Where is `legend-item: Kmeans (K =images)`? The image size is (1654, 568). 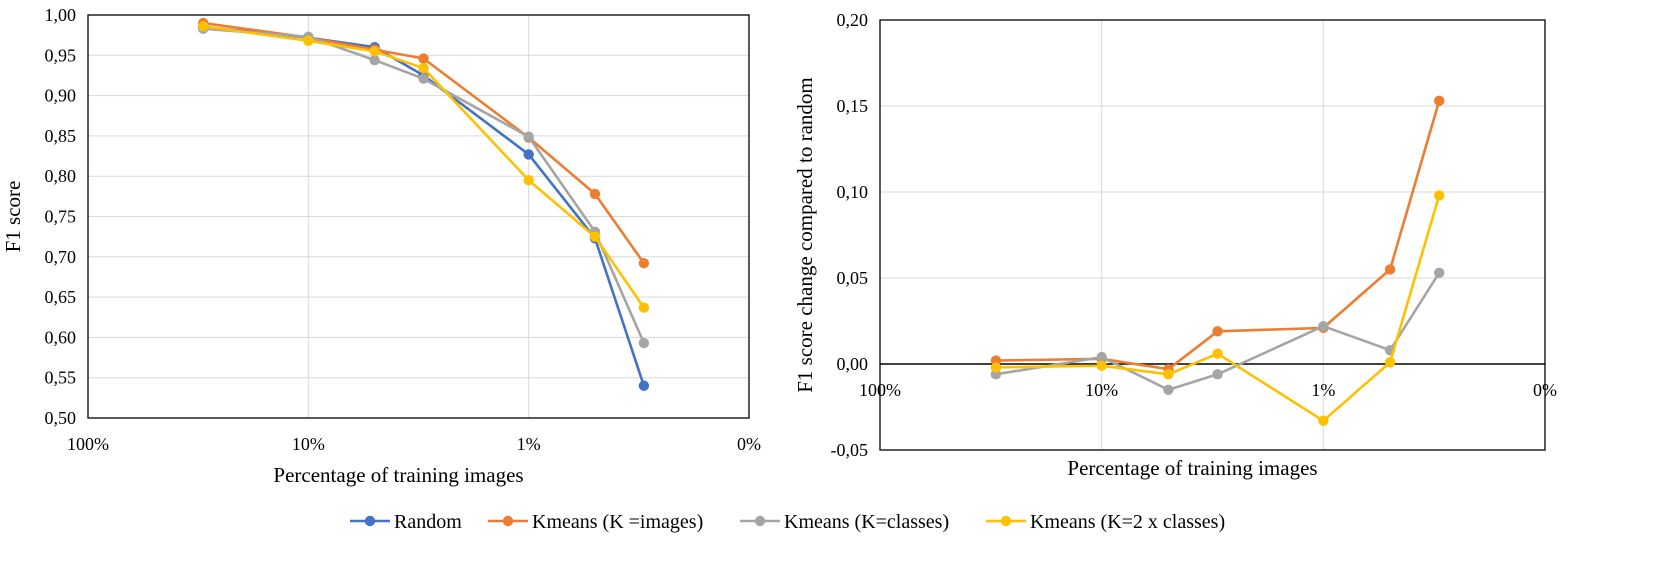 legend-item: Kmeans (K =images) is located at coordinates (595, 522).